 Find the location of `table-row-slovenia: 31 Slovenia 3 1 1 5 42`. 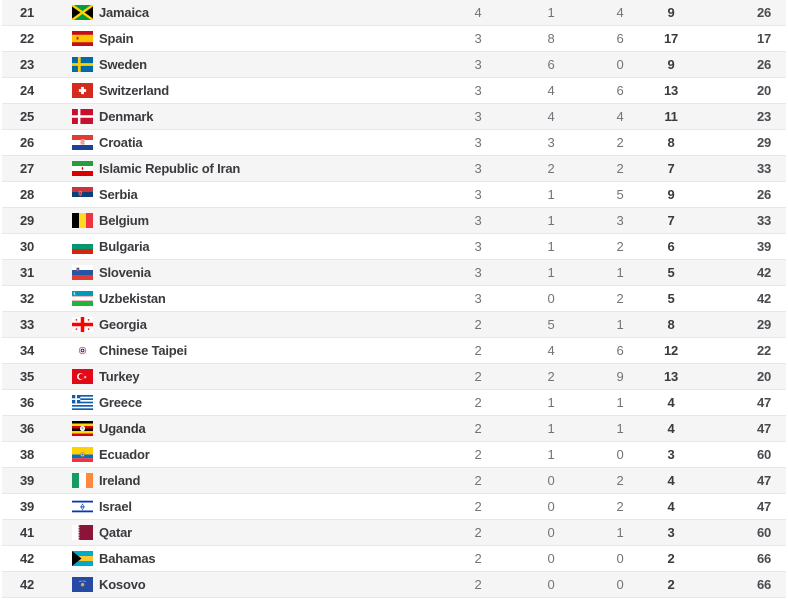

table-row-slovenia: 31 Slovenia 3 1 1 5 42 is located at coordinates (394, 273).